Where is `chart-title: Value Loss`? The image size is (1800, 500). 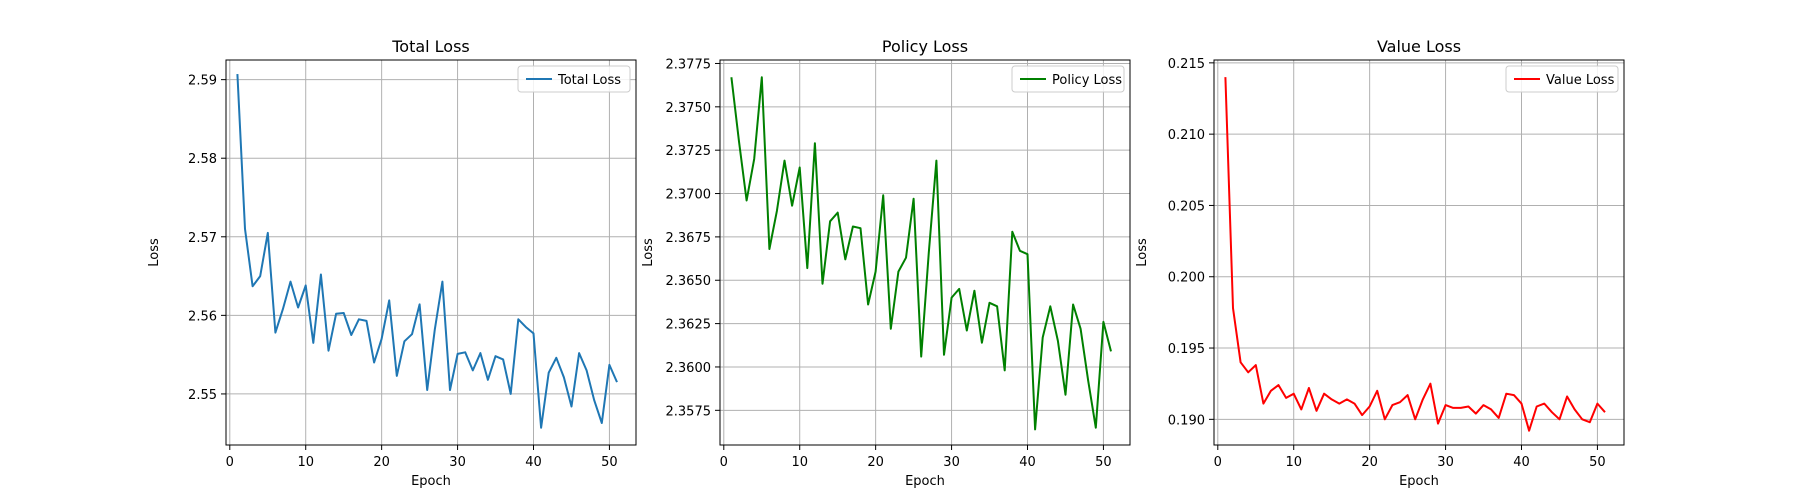
chart-title: Value Loss is located at coordinates (1419, 46).